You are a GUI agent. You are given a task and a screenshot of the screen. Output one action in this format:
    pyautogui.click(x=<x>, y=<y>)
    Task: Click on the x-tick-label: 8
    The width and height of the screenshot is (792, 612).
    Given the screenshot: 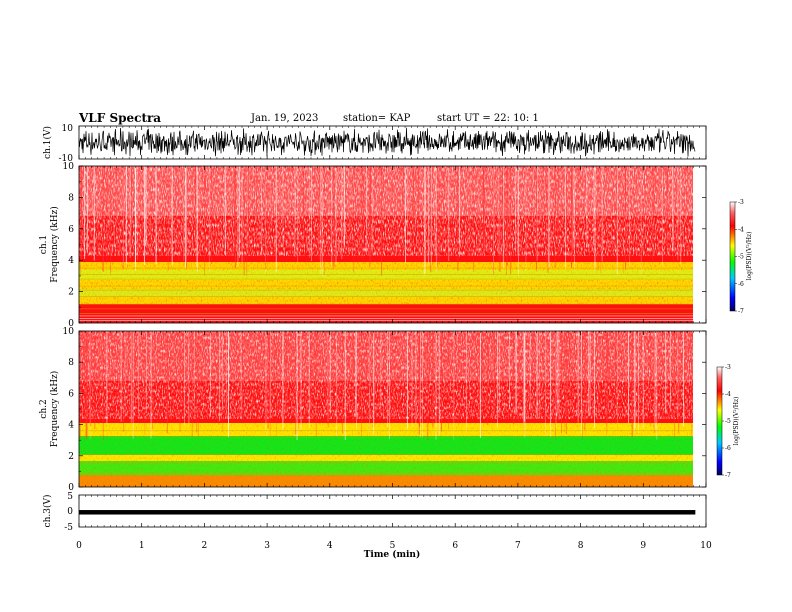 What is the action you would take?
    pyautogui.click(x=581, y=546)
    